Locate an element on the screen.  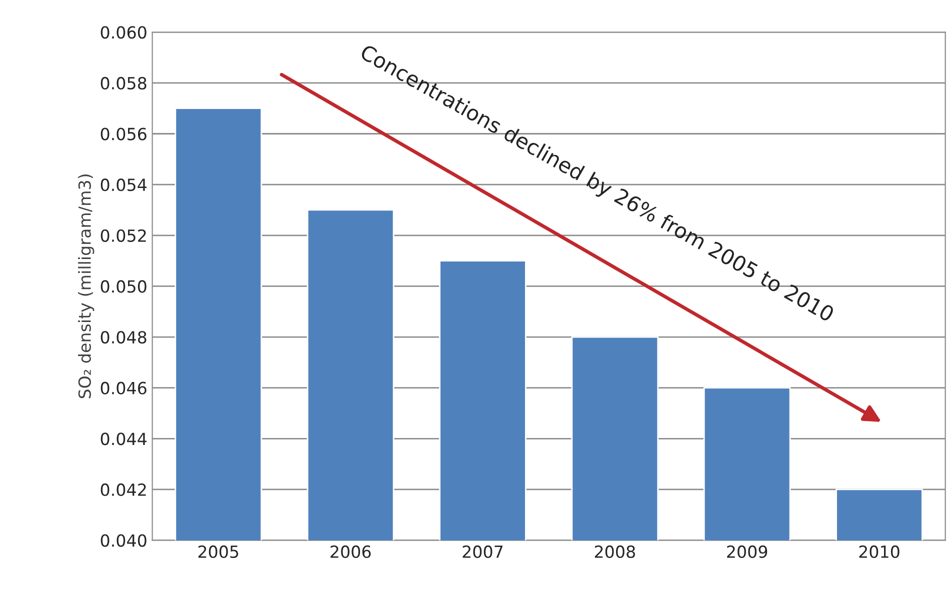
y-tick-label: 0.050 is located at coordinates (123, 286).